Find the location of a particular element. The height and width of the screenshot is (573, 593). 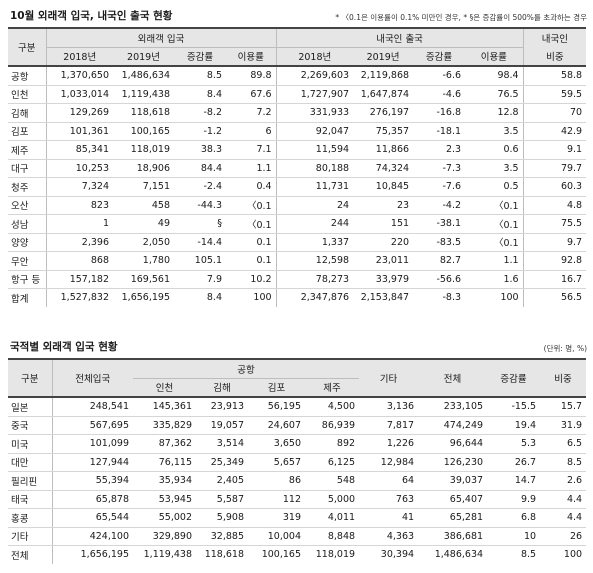

row-label: 청주 is located at coordinates (27, 187).